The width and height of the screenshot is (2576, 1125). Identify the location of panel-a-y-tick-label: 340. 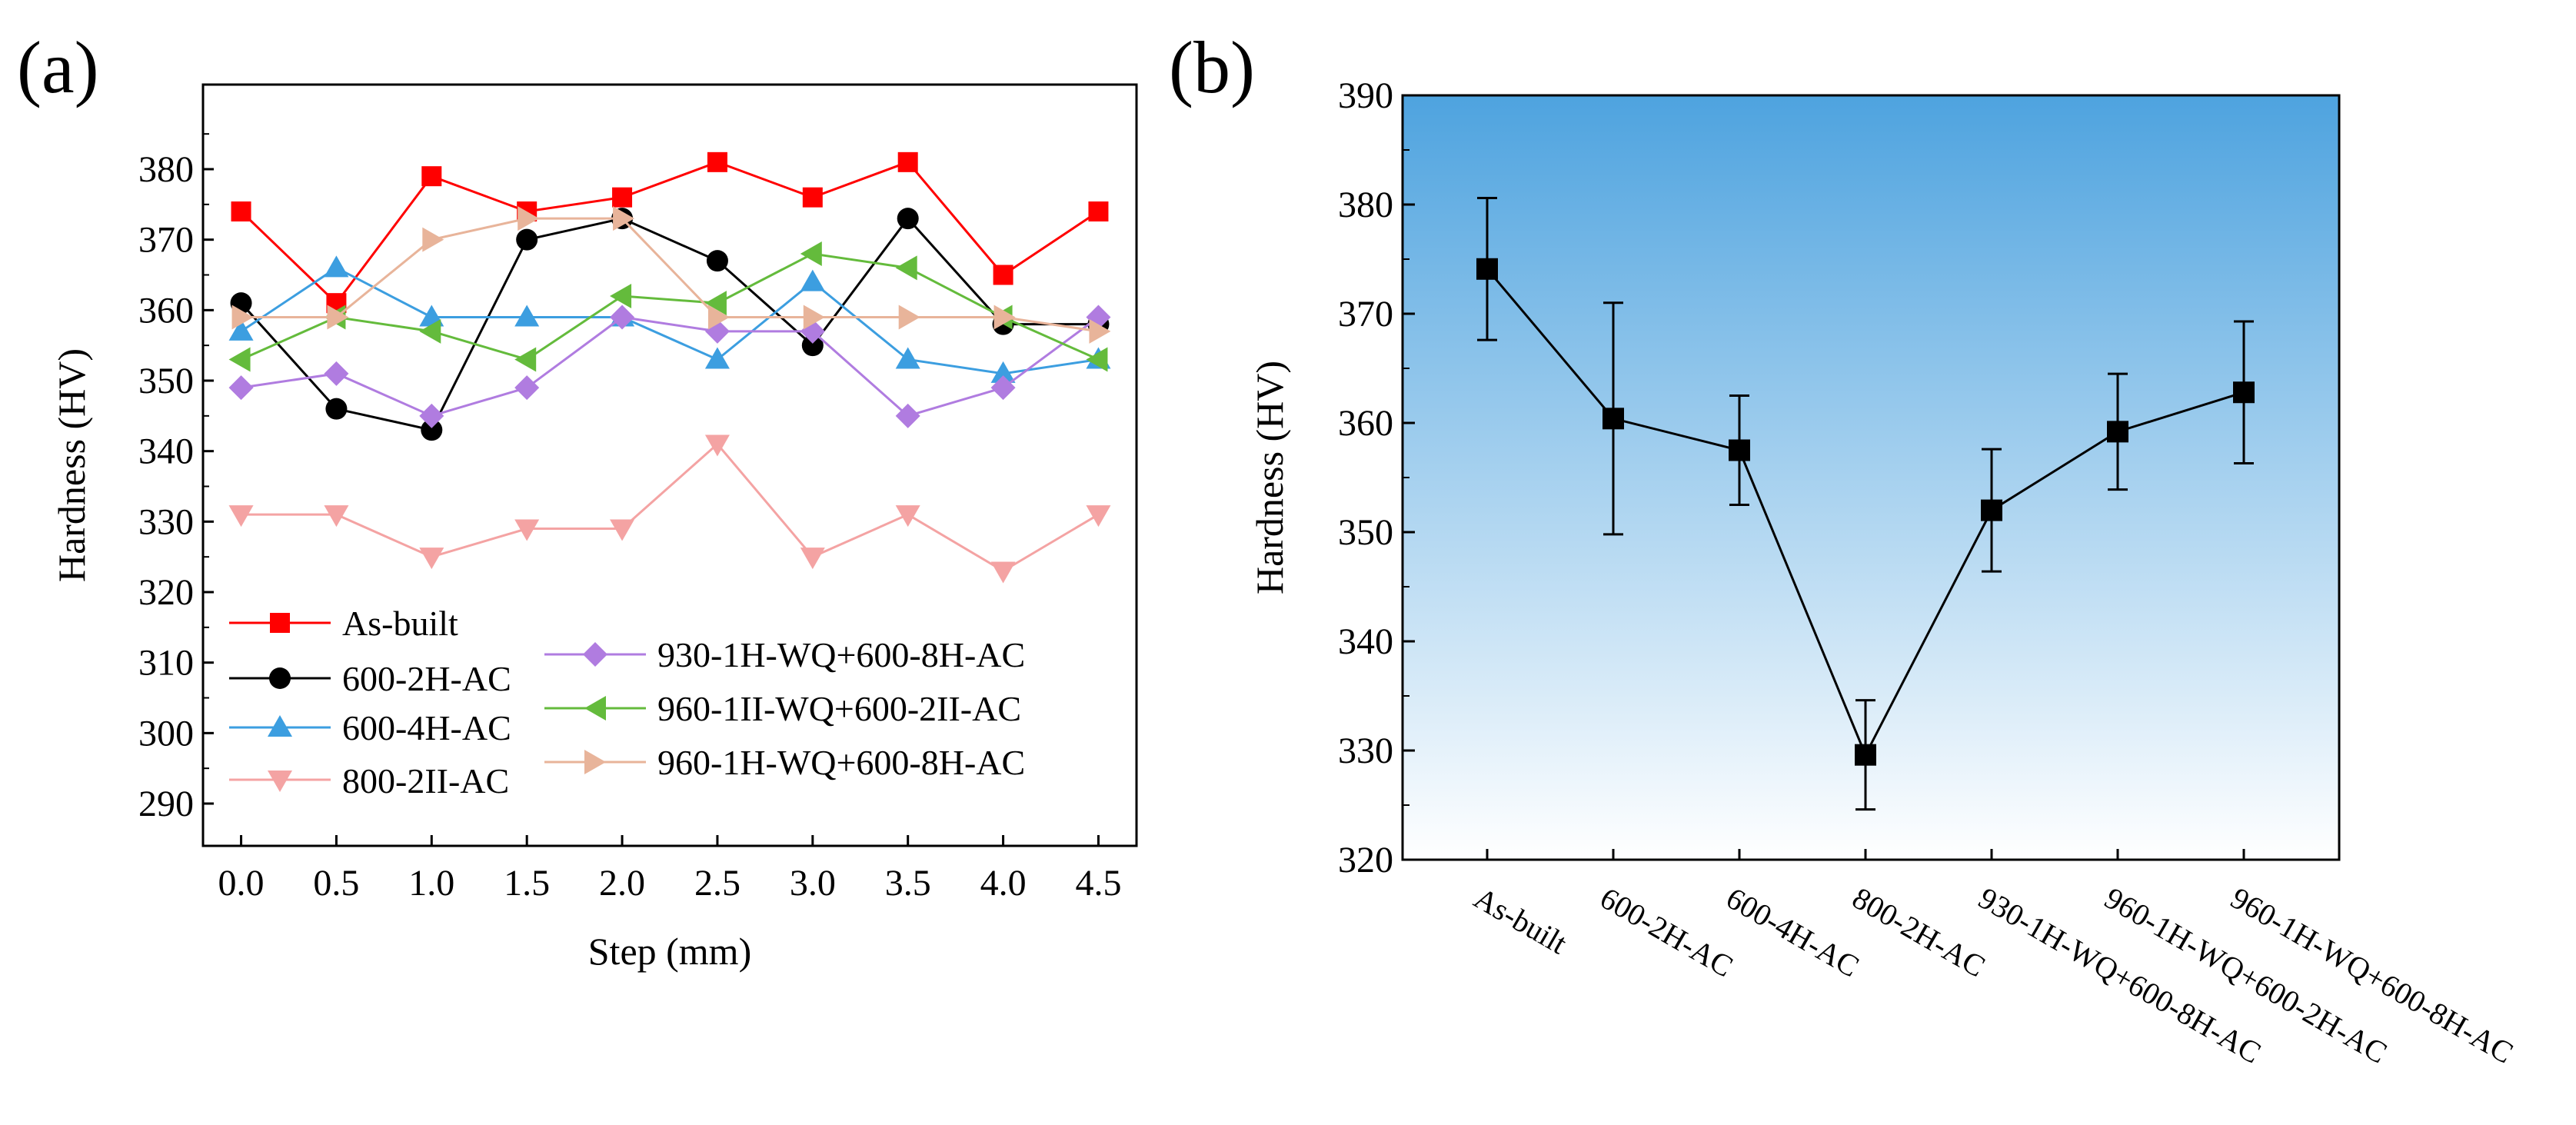
(166, 451).